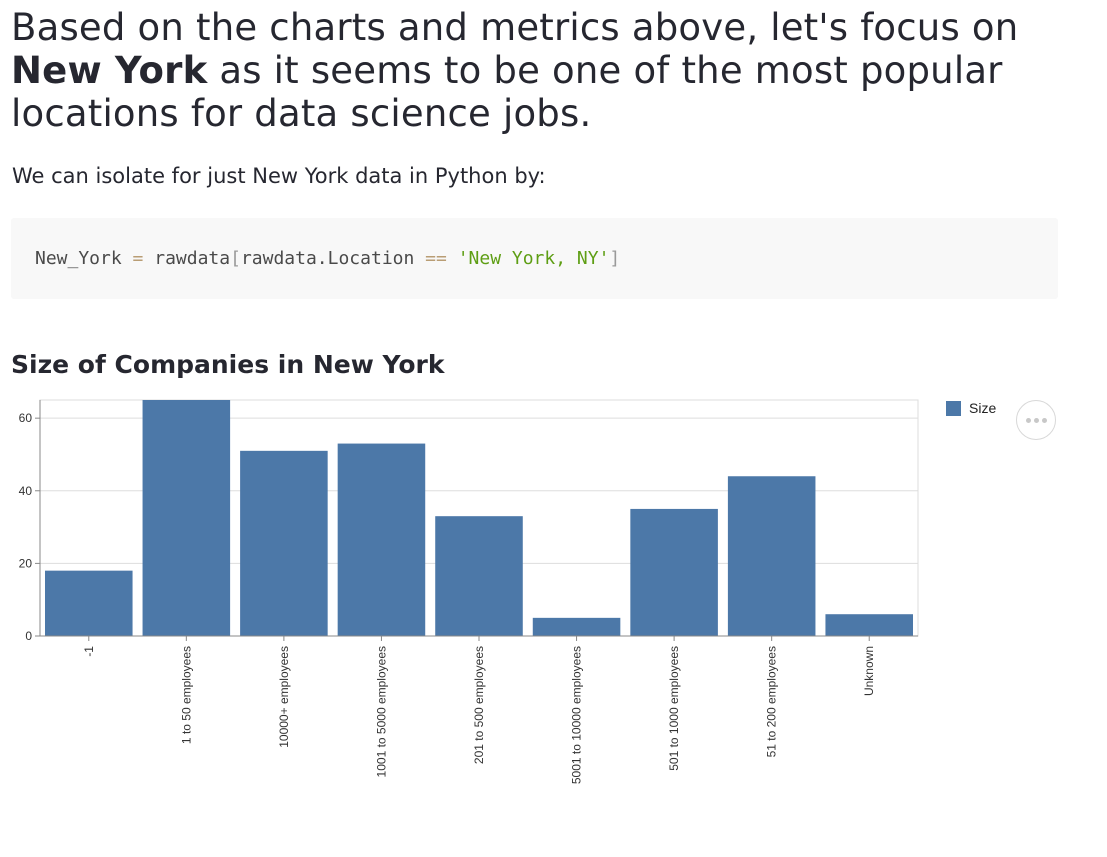  I want to click on x-tick-label: 201 to 500 employees, so click(479, 705).